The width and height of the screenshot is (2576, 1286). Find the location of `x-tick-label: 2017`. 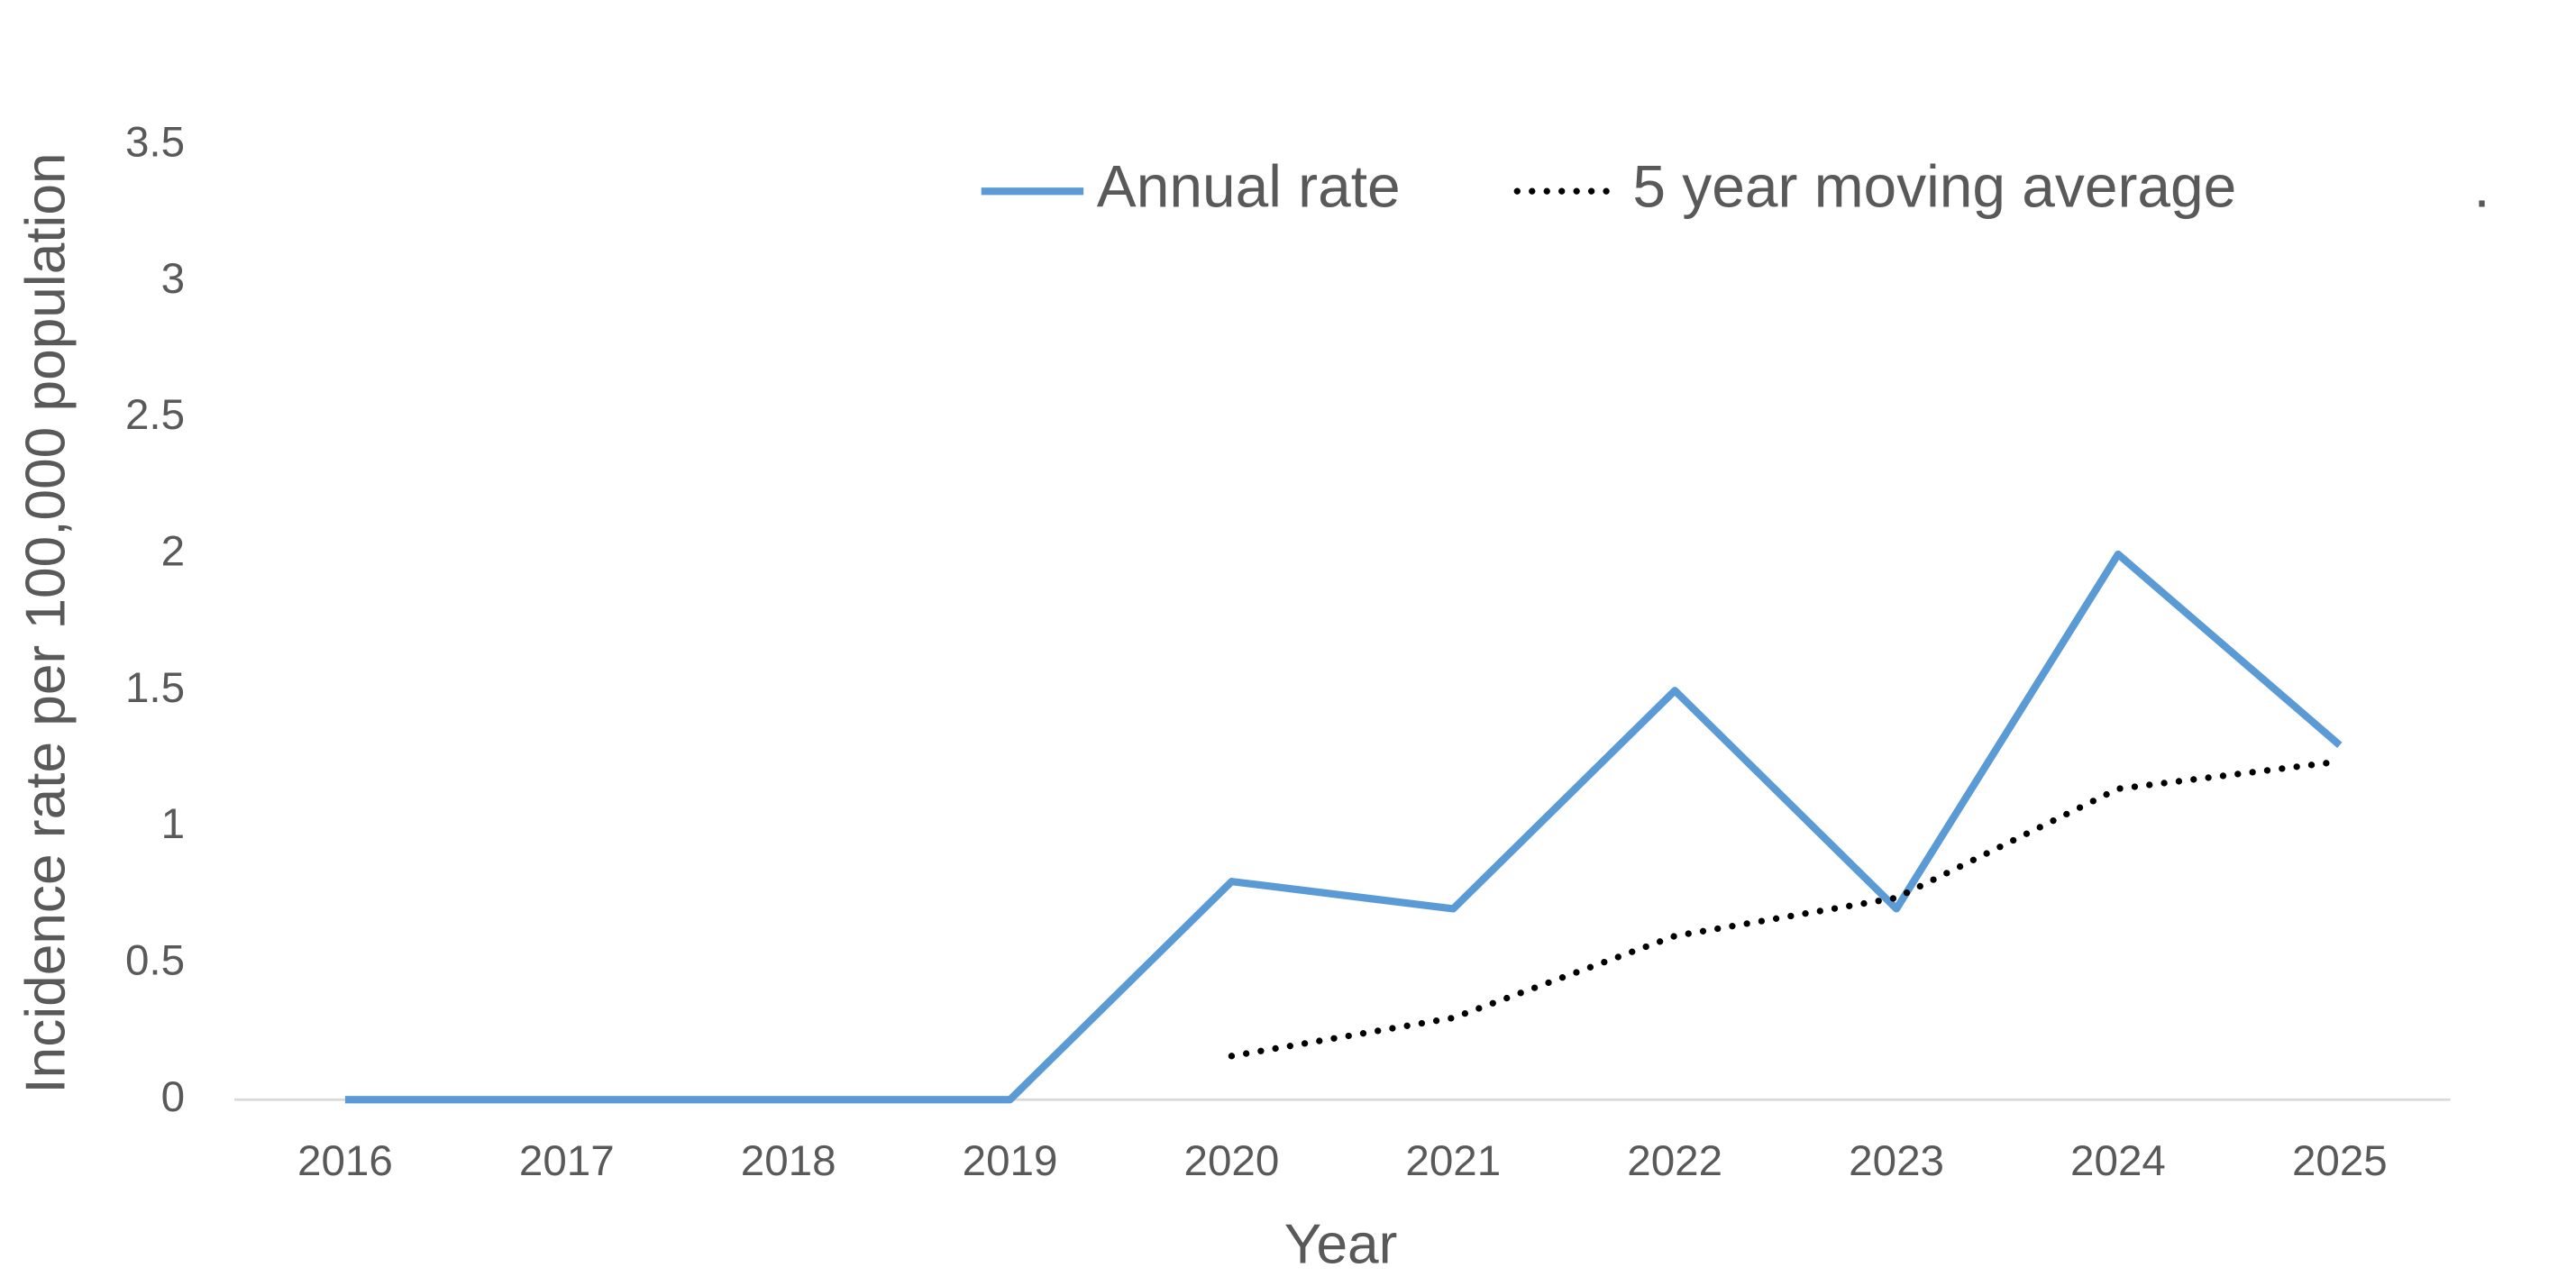

x-tick-label: 2017 is located at coordinates (567, 1161).